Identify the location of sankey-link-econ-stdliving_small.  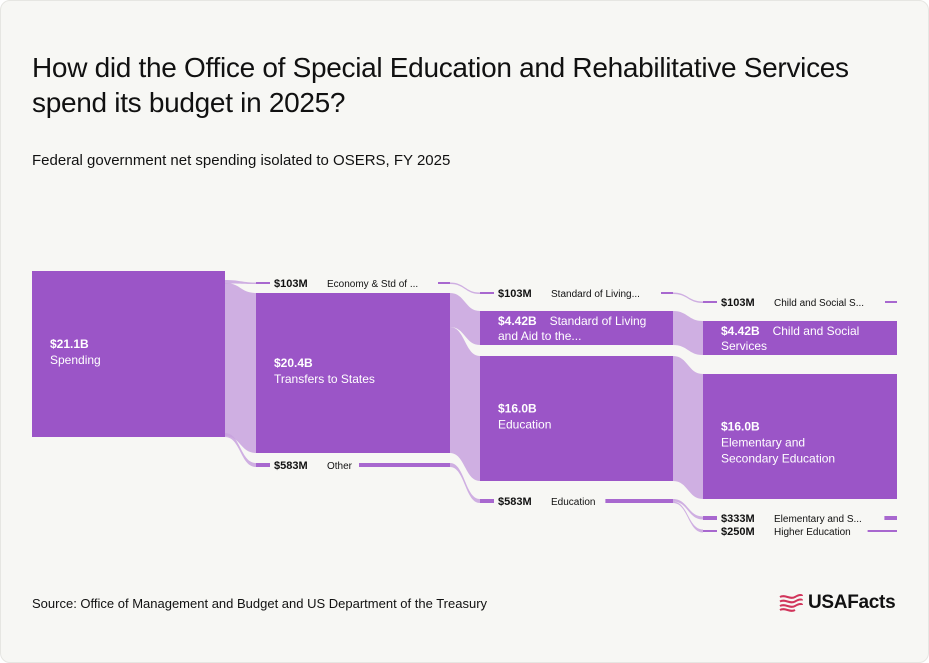
(465, 288).